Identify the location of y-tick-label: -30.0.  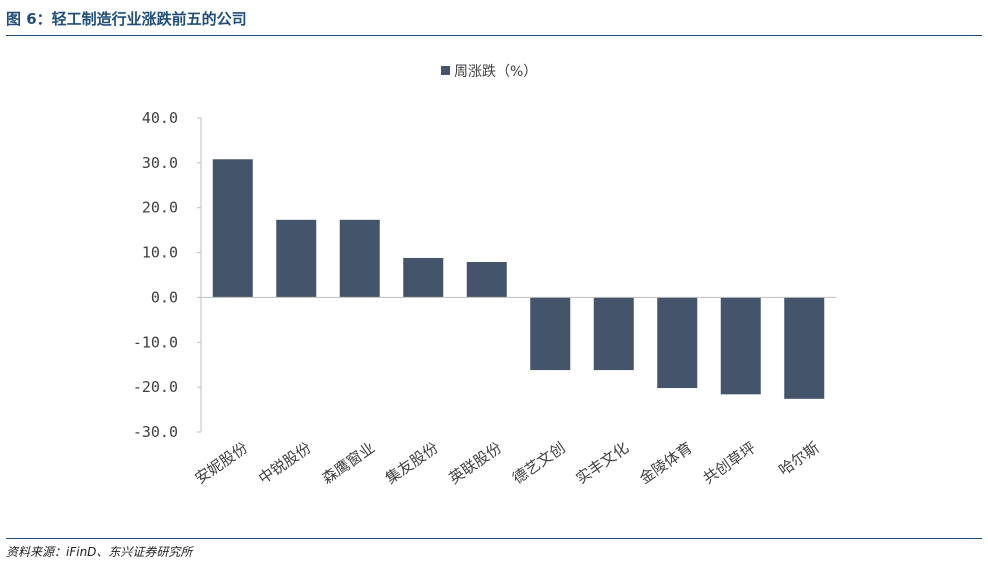
(155, 432).